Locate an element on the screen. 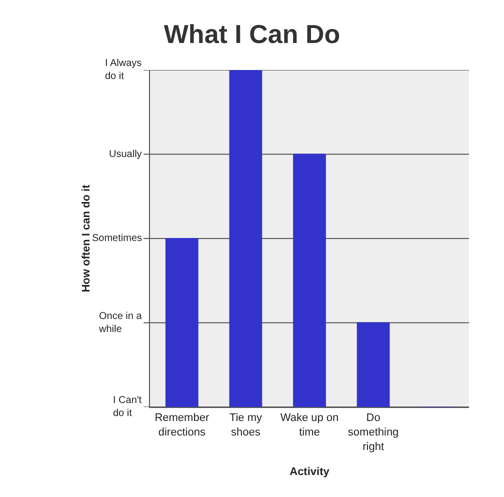 This screenshot has height=497, width=504. chart-title: What I Can Do is located at coordinates (252, 34).